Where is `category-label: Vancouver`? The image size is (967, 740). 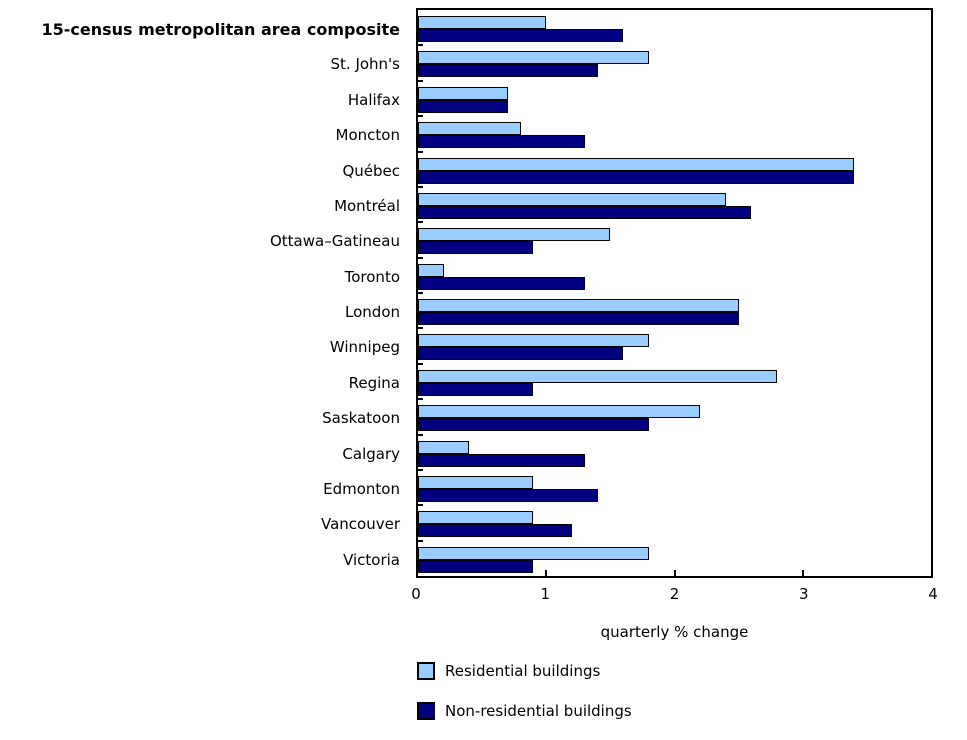
category-label: Vancouver is located at coordinates (360, 524).